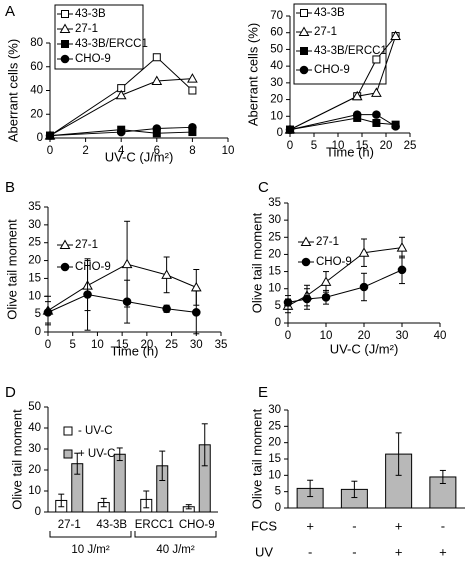 The height and width of the screenshot is (562, 474). What do you see at coordinates (276, 16) in the screenshot?
I see `y-tick-label: 70` at bounding box center [276, 16].